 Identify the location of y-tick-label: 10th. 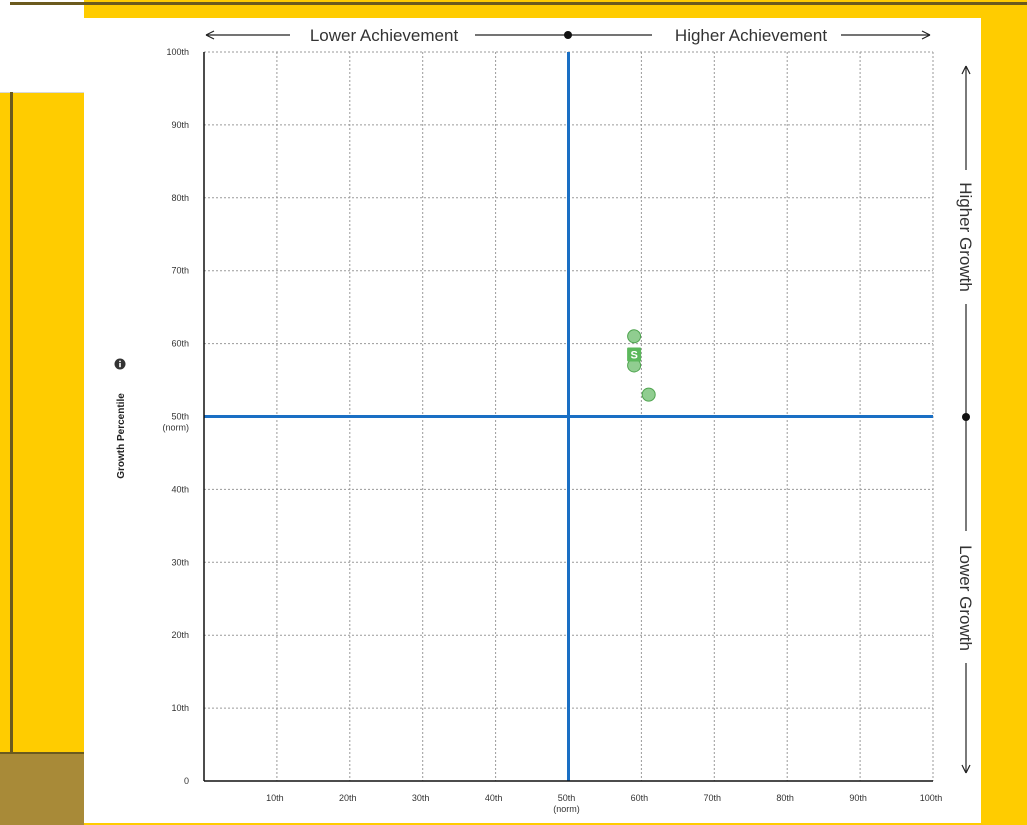
(180, 708).